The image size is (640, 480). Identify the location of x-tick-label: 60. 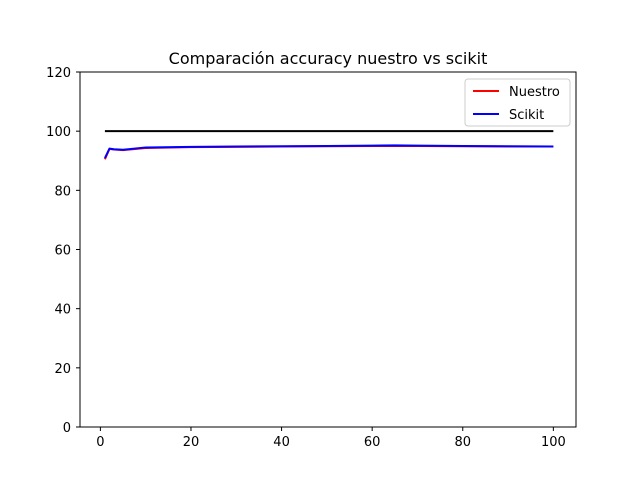
(372, 442).